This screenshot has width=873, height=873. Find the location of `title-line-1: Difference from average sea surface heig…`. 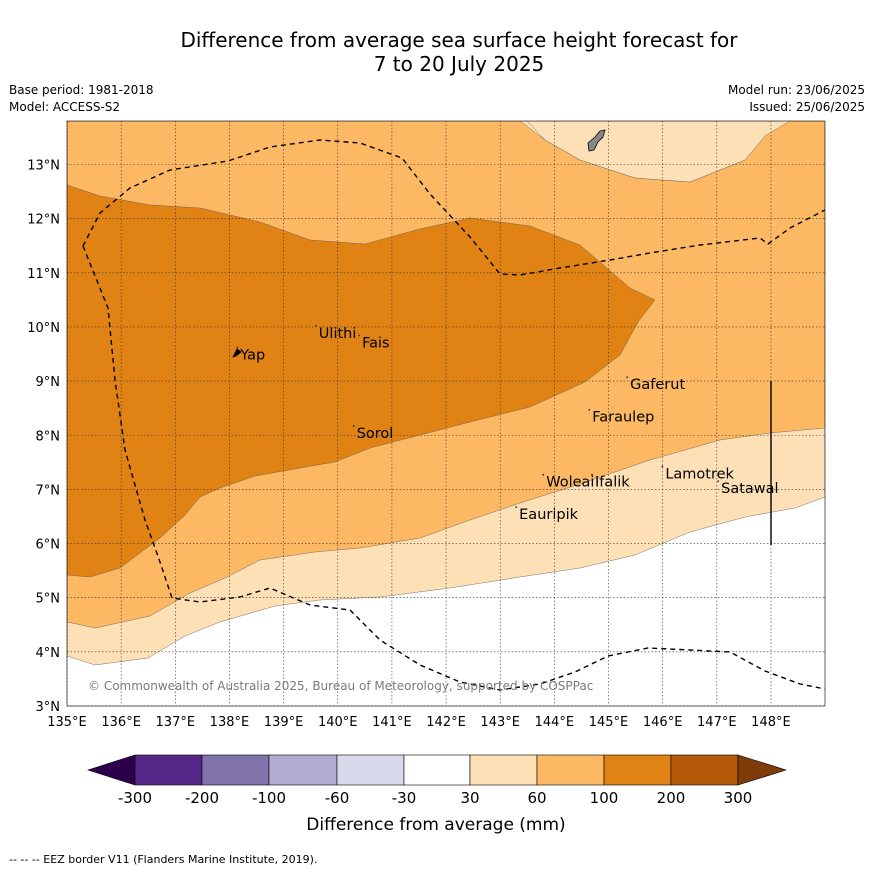

title-line-1: Difference from average sea surface heig… is located at coordinates (459, 40).